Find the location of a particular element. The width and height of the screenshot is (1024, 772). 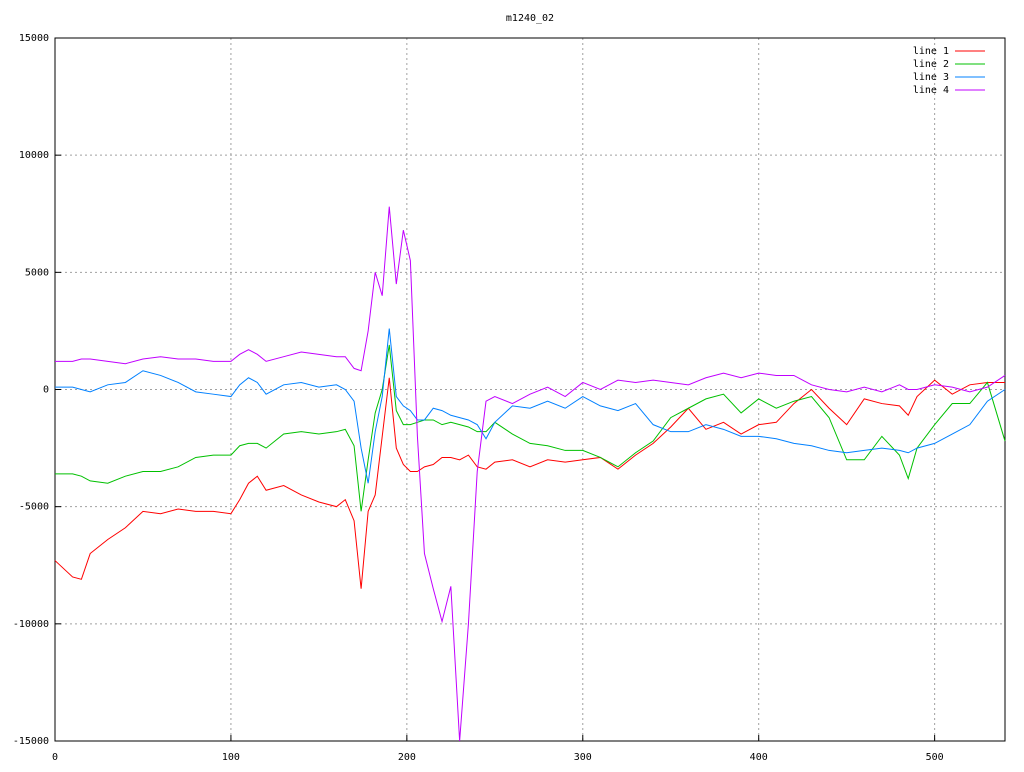

y-tick-label: 10000 is located at coordinates (34, 155).